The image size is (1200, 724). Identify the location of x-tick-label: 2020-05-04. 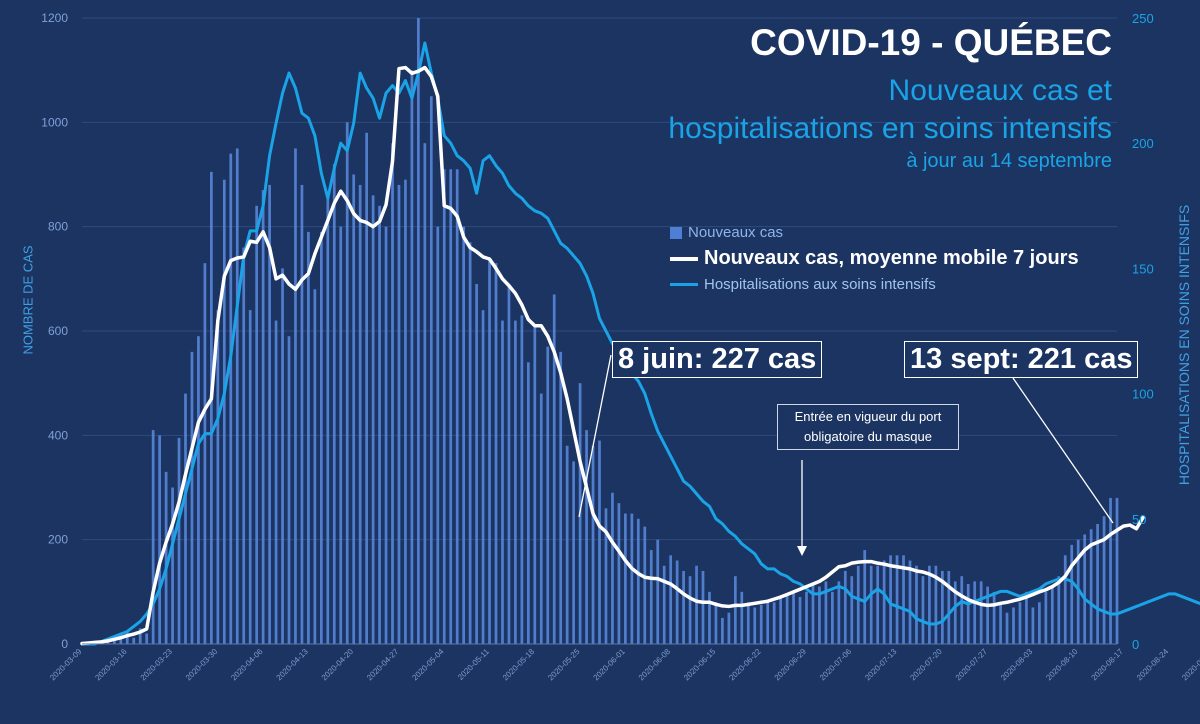
(428, 665).